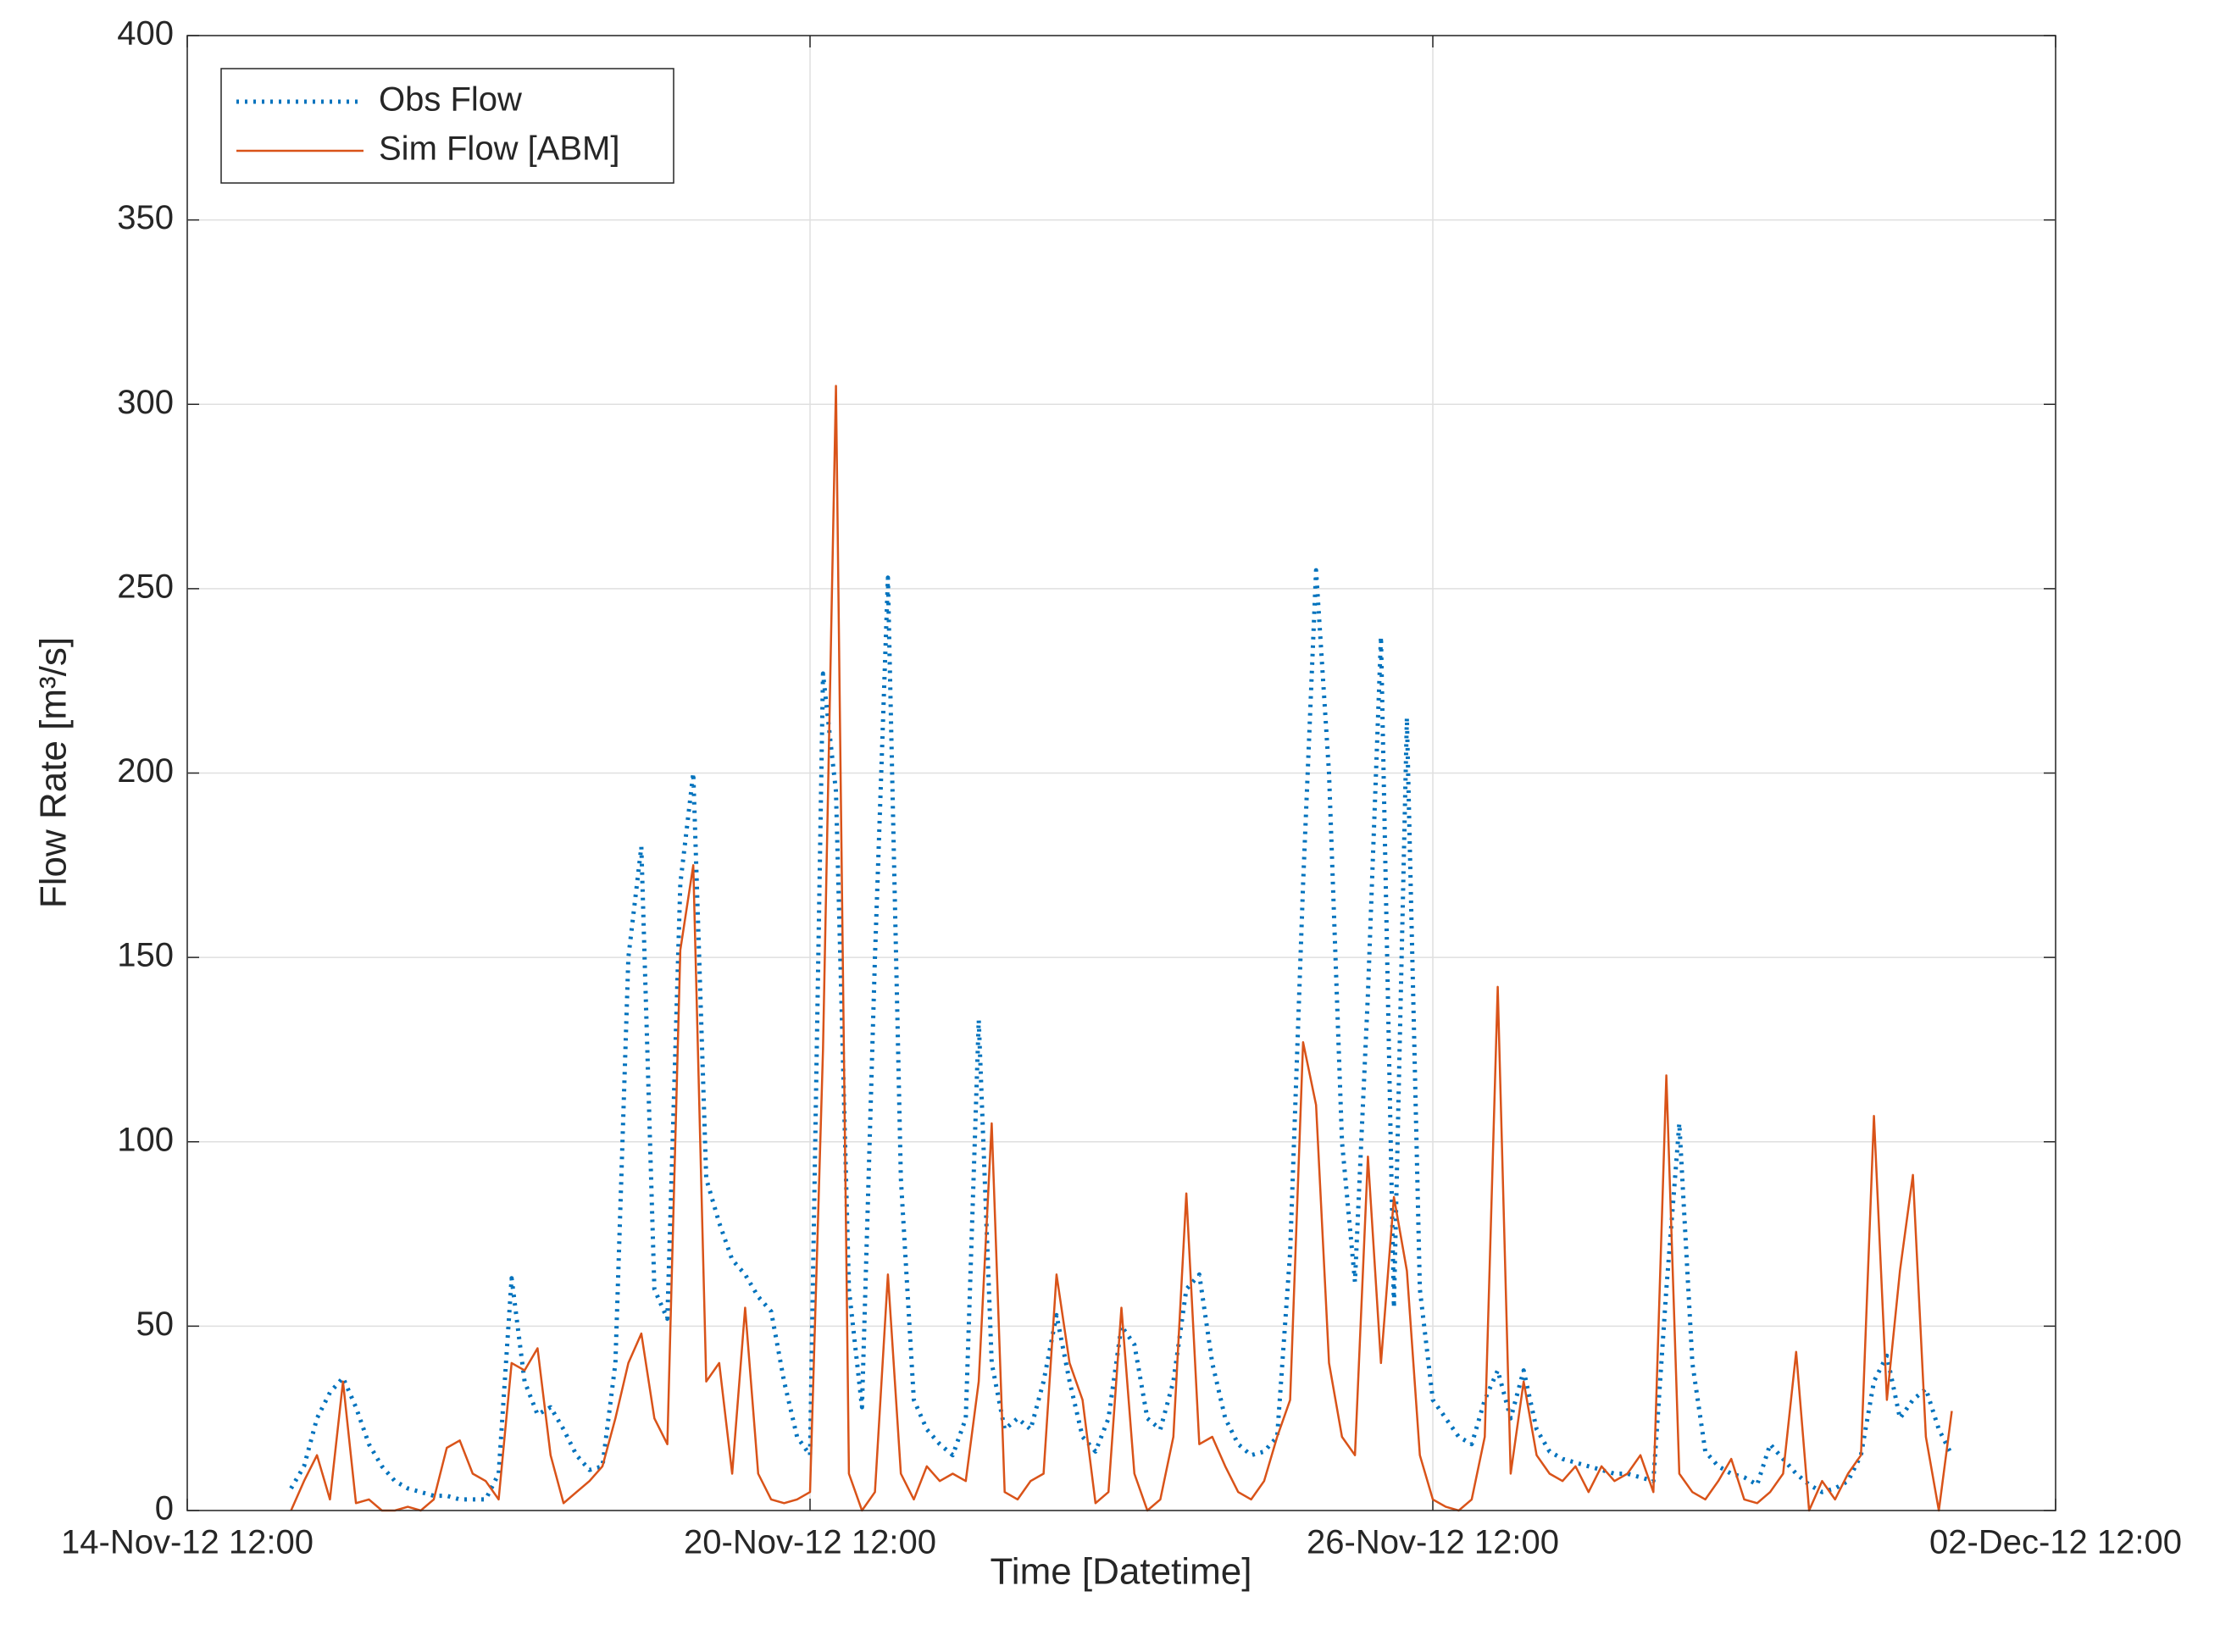  What do you see at coordinates (146, 217) in the screenshot?
I see `y-tick-label: 350` at bounding box center [146, 217].